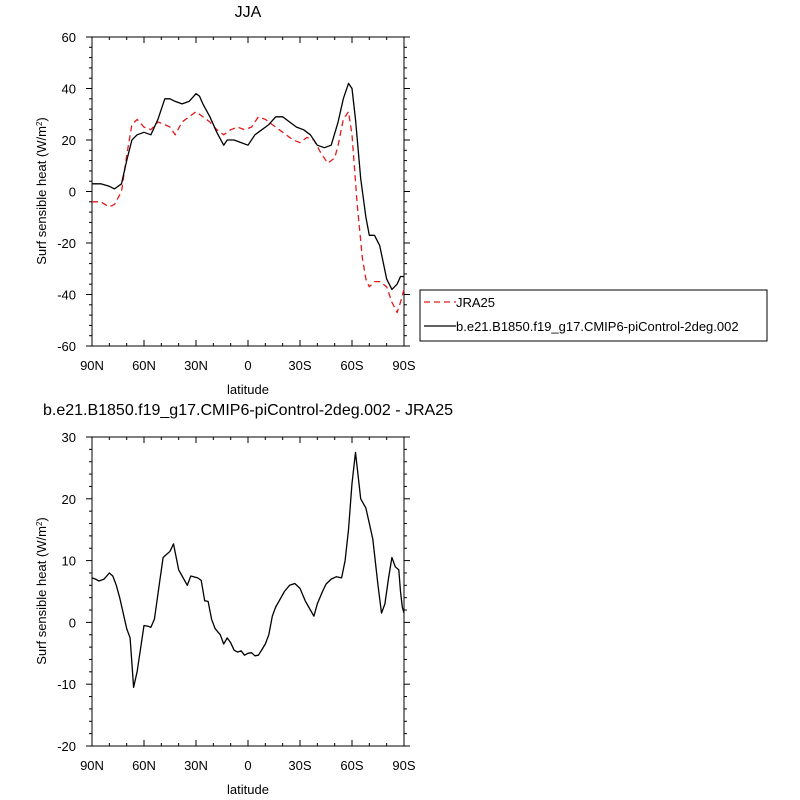  What do you see at coordinates (66, 295) in the screenshot?
I see `top-y-tick-label: -40` at bounding box center [66, 295].